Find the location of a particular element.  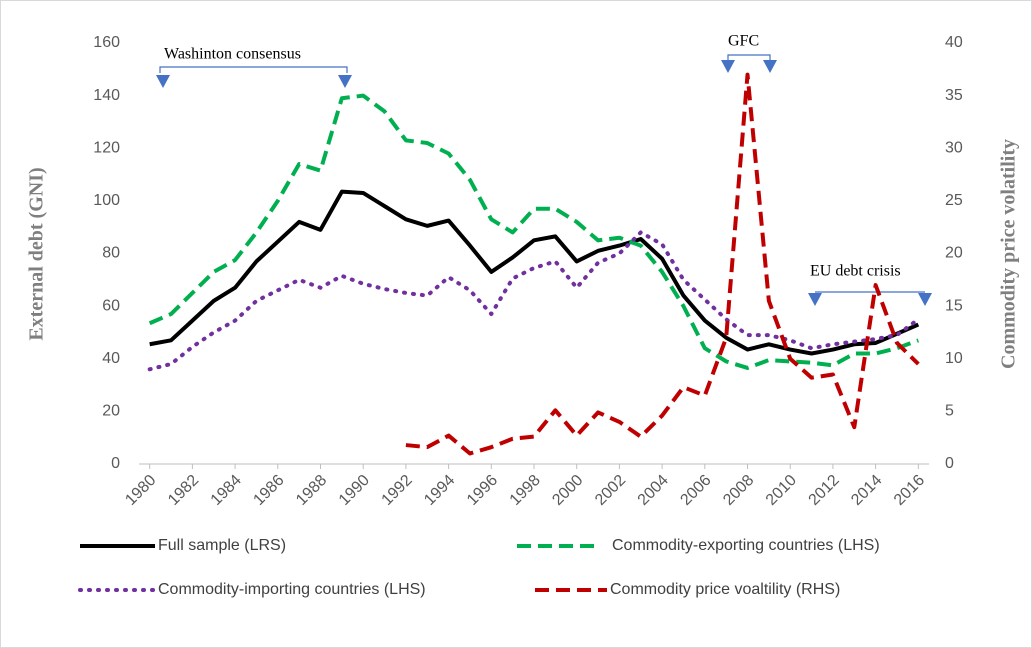

y-axis-title: External debt (GNI) is located at coordinates (37, 253).